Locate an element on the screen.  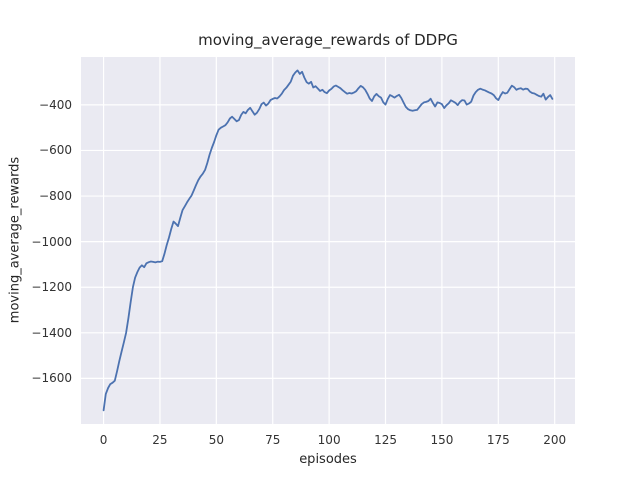
y-tick-label: −1400 is located at coordinates (51, 332).